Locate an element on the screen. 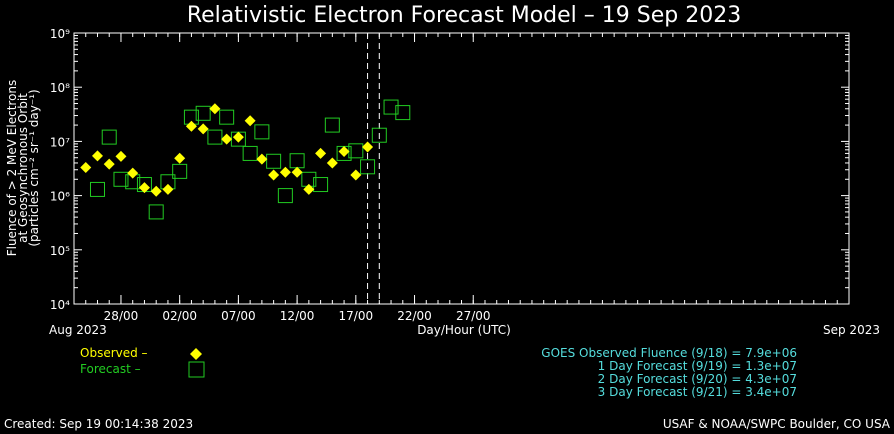  y-tick-label: 10⁵ is located at coordinates (60, 251).